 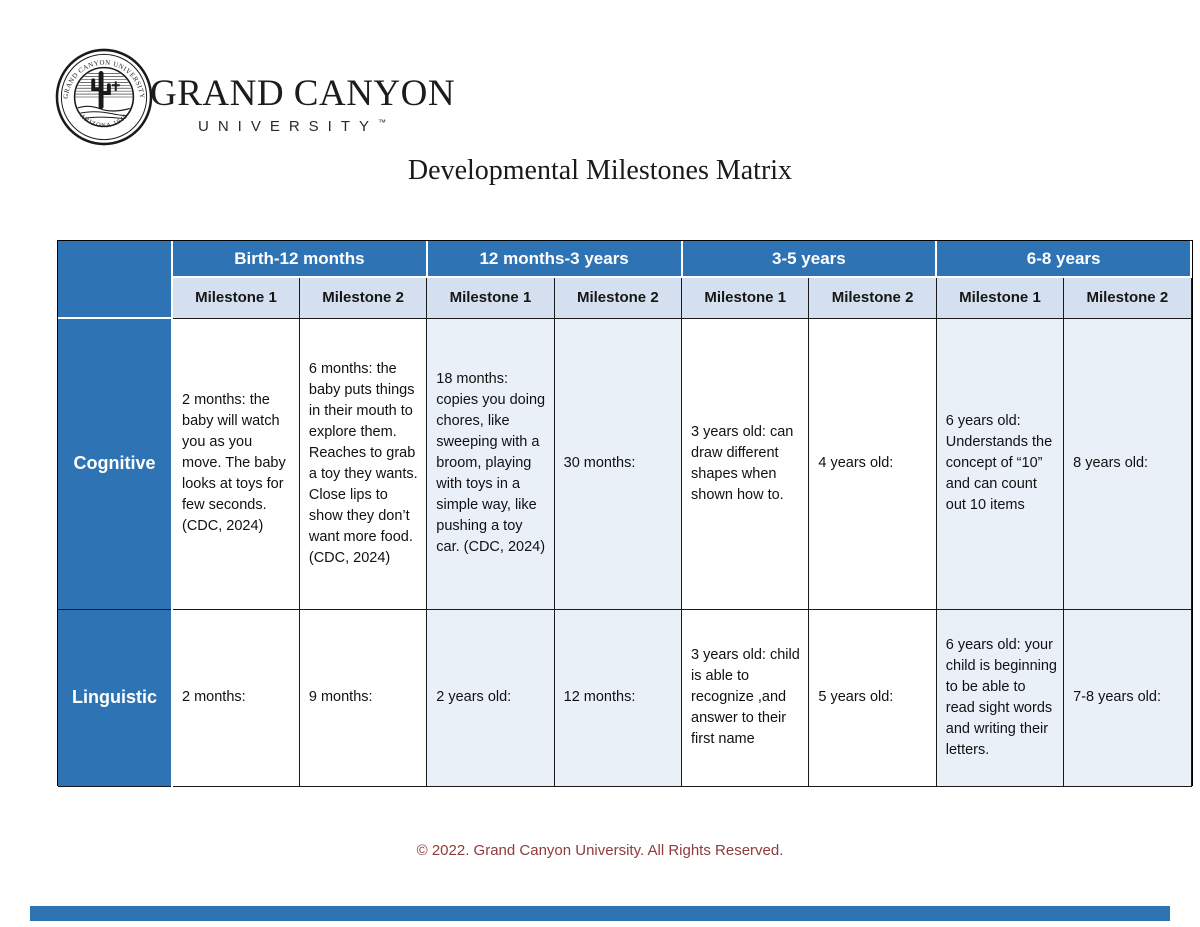 I want to click on gcu-wordmark: GRAND CANYON UNIVERSITY™, so click(x=303, y=103).